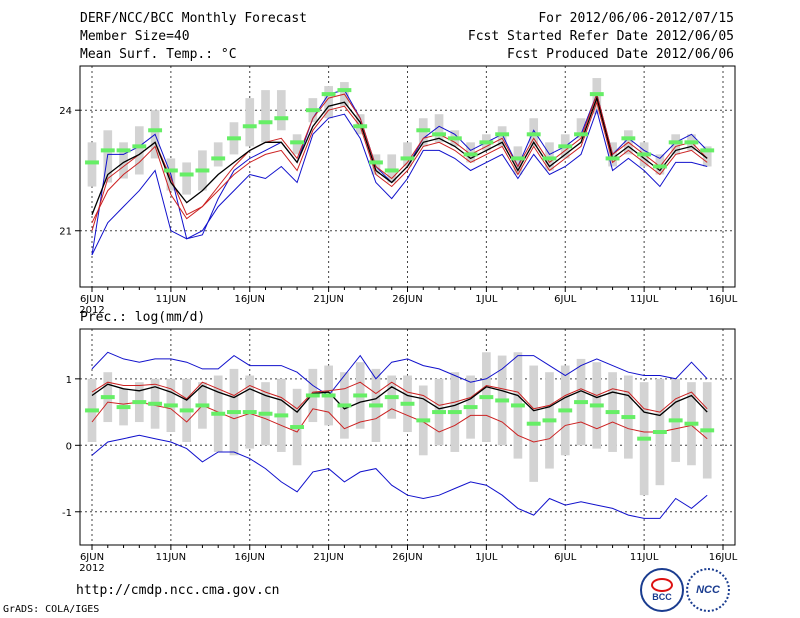 This screenshot has height=618, width=800. I want to click on x-tick-label: 1JUL, so click(486, 299).